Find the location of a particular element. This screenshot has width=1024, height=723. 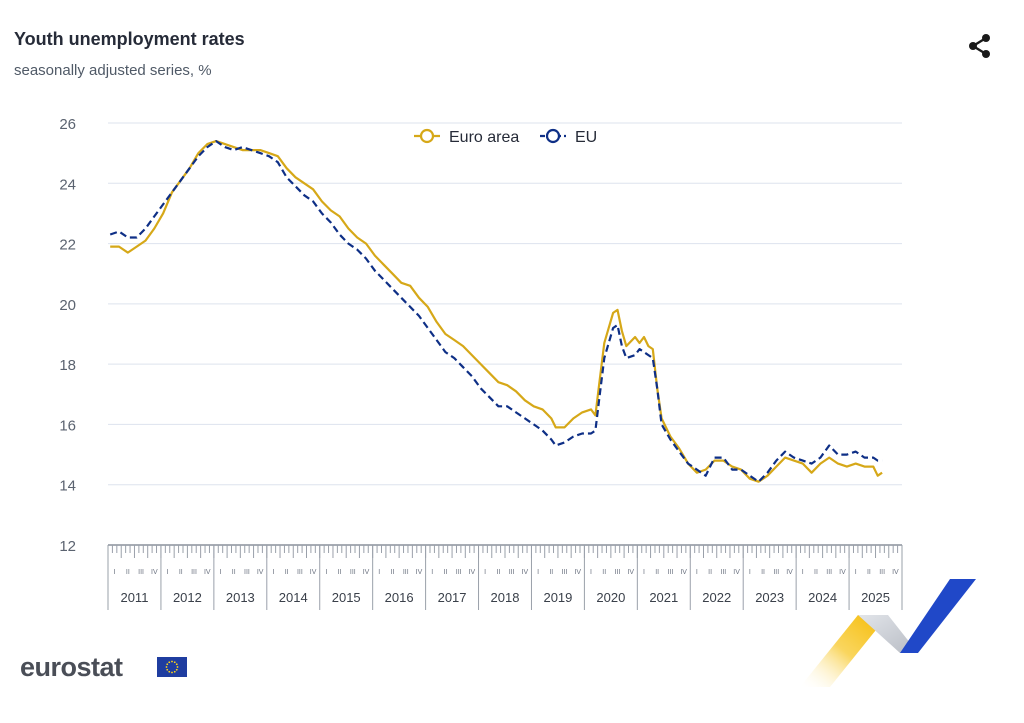

y-tick-label: 14 is located at coordinates (67, 486).